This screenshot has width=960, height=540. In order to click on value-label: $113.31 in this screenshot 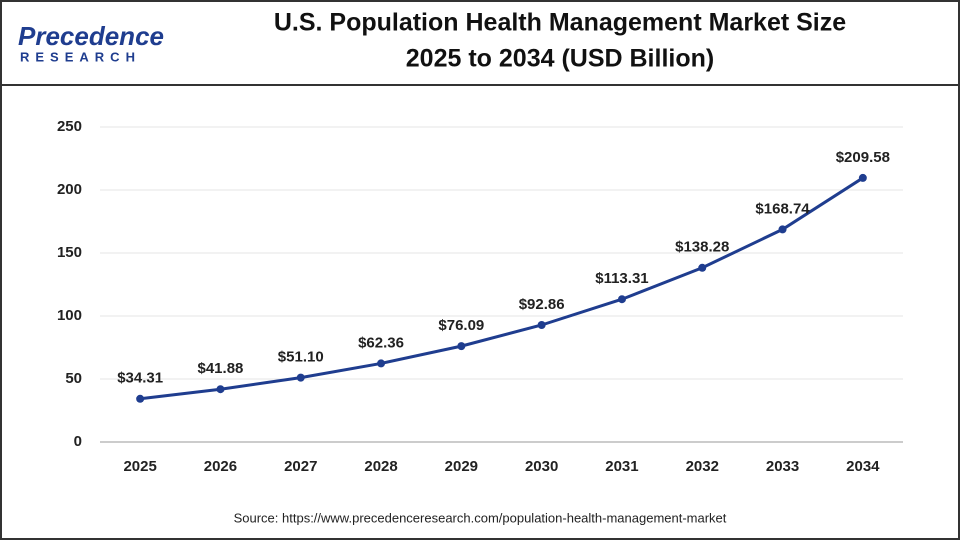, I will do `click(621, 278)`.